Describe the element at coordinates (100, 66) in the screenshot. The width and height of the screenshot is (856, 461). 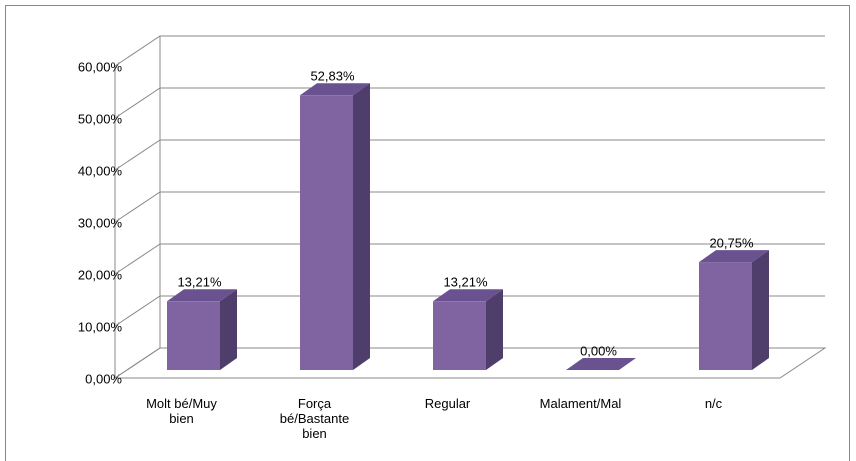
I see `y-tick-label: 60,00%` at that location.